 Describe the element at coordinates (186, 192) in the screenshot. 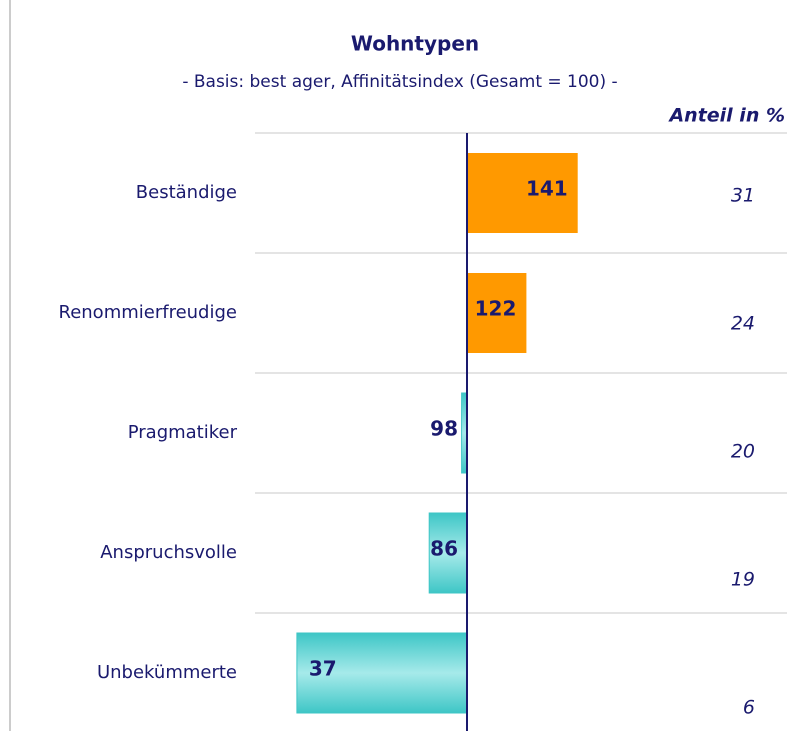

I see `category-label: Beständige` at that location.